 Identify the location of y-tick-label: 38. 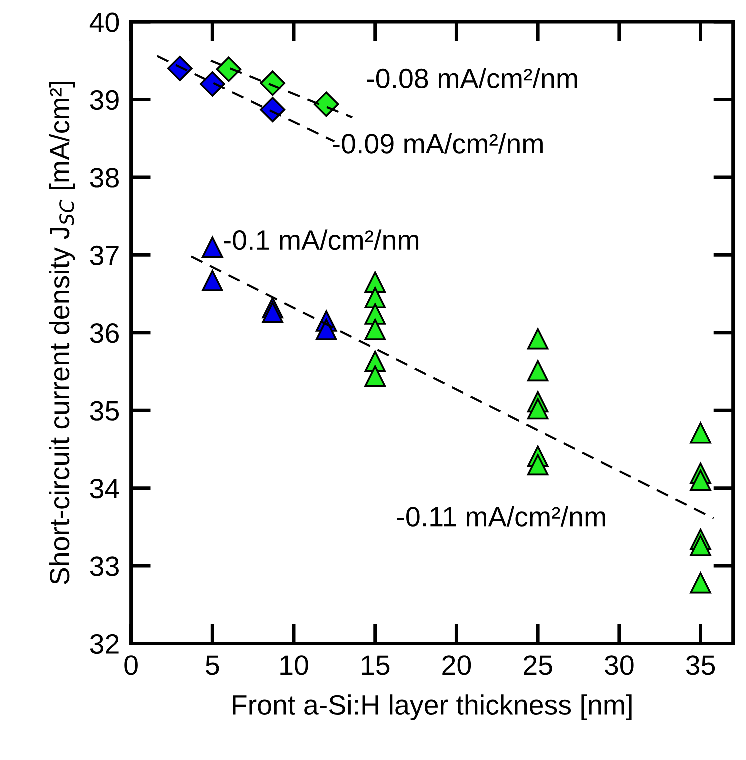
(104, 178).